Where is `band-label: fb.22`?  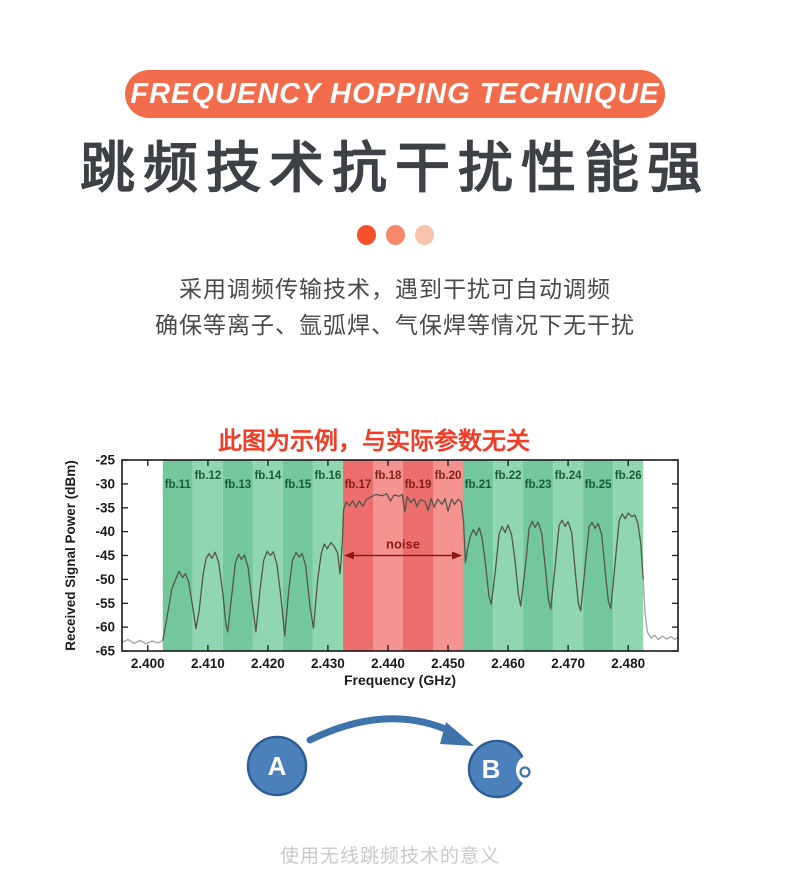
band-label: fb.22 is located at coordinates (508, 476).